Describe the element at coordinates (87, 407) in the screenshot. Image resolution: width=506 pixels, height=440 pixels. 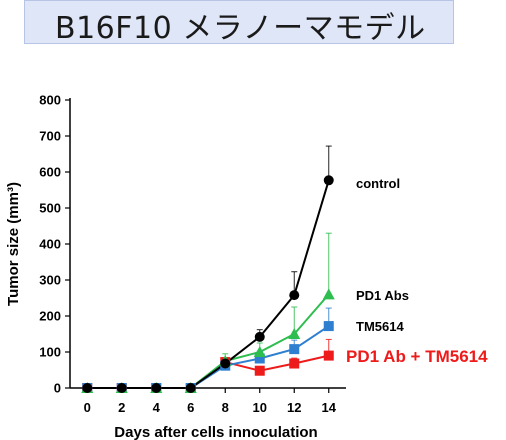
I see `x-tick-label: 0` at that location.